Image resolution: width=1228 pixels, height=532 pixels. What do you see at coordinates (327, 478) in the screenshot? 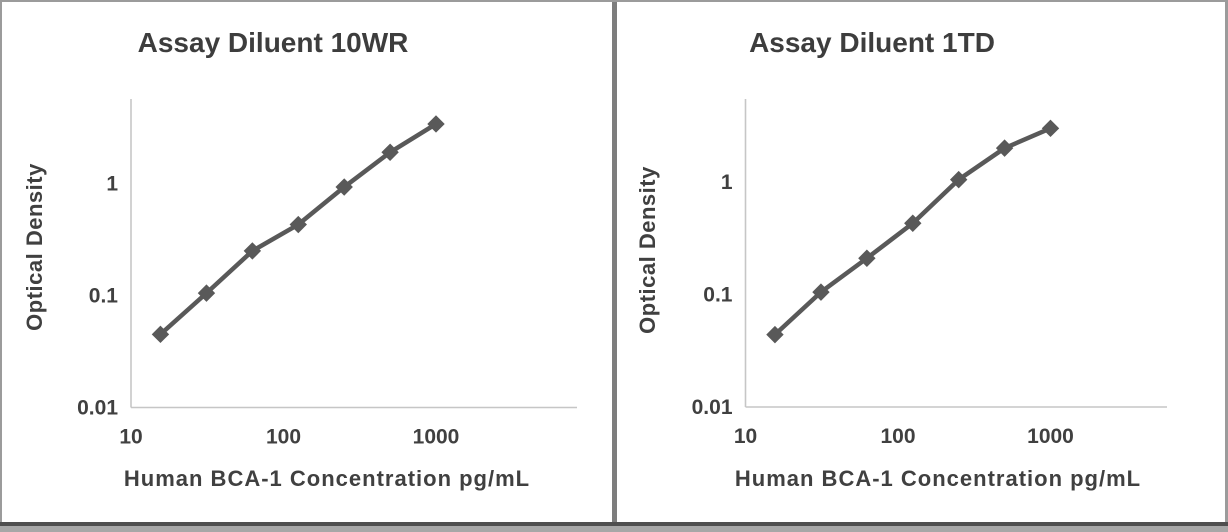
I see `x-axis-title-10wr: Human BCA-1 Concentration pg/mL` at bounding box center [327, 478].